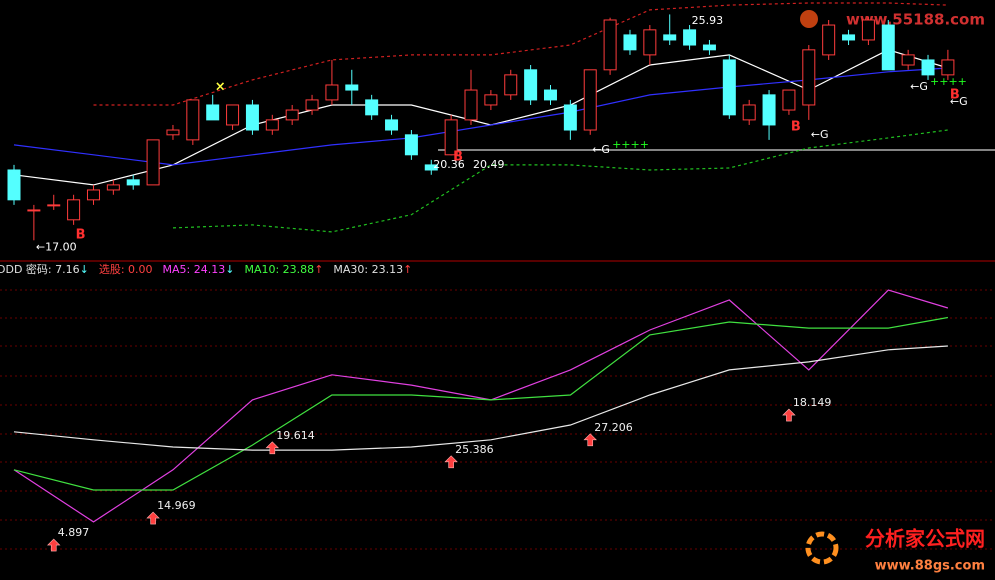  Describe the element at coordinates (295, 435) in the screenshot. I see `signal-label: 19.614` at that location.